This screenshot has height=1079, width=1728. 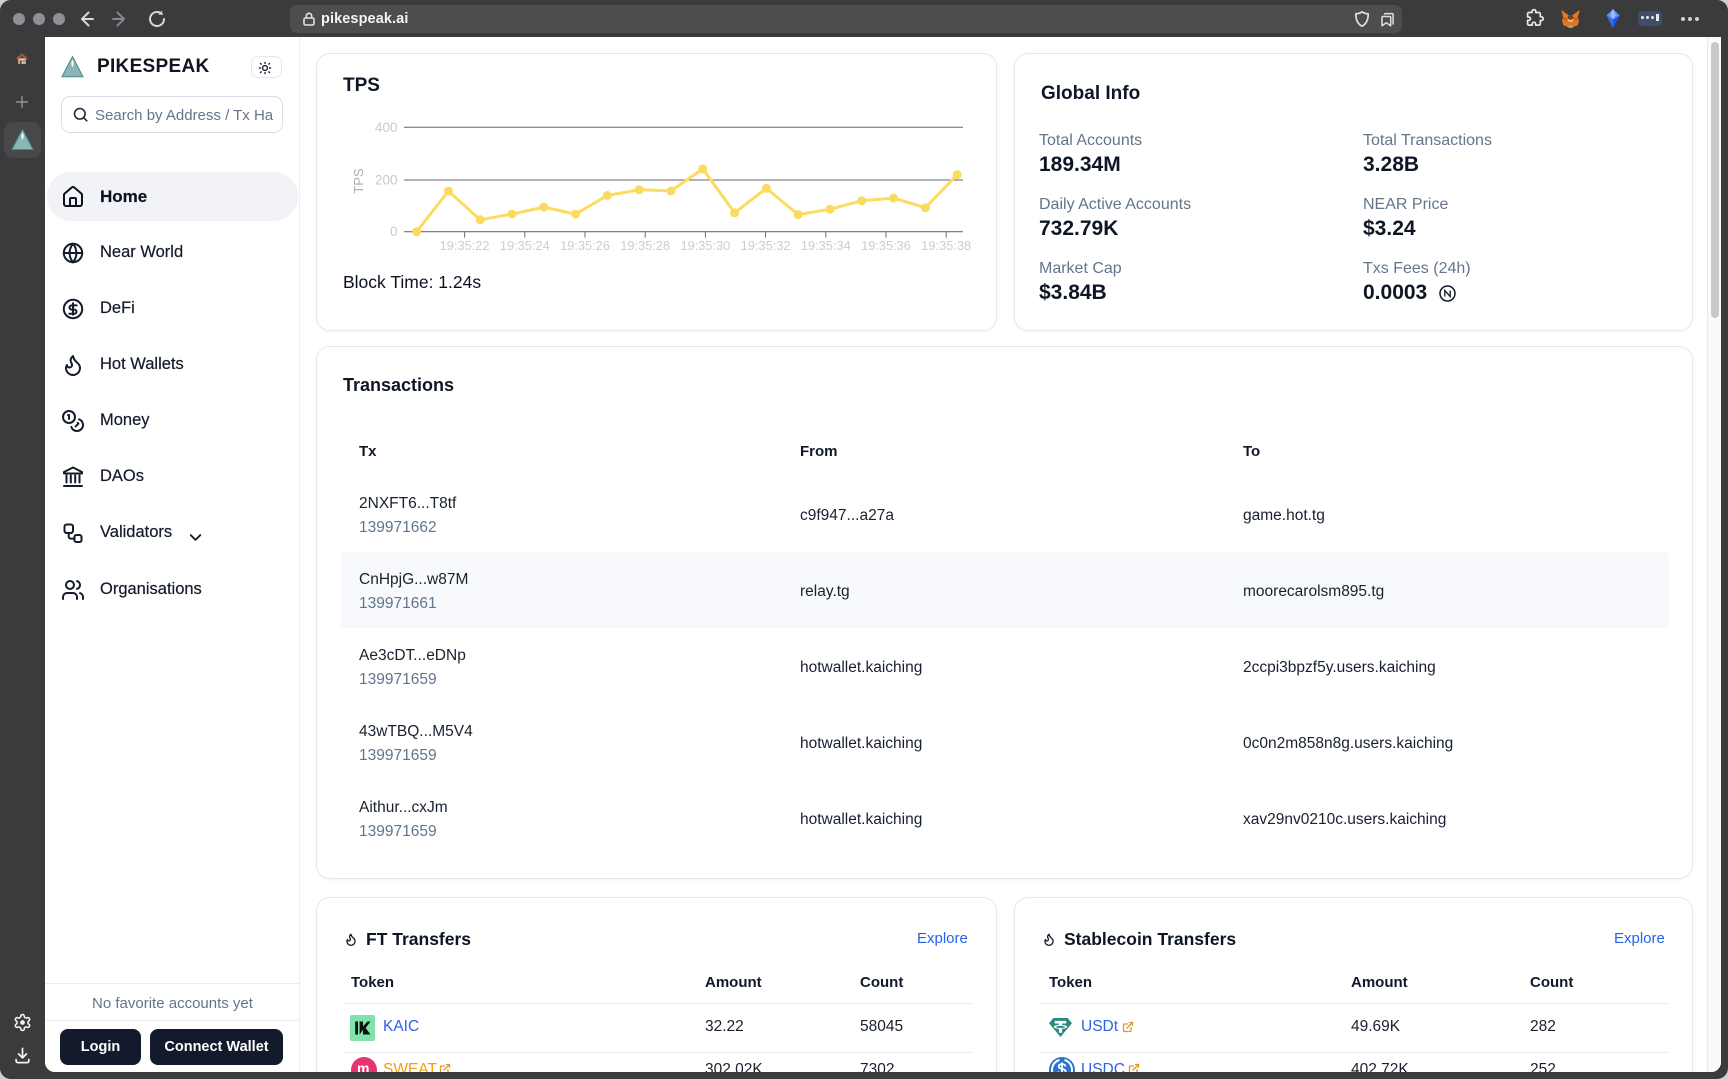 What do you see at coordinates (826, 245) in the screenshot?
I see `svg-text: 19:35:34` at bounding box center [826, 245].